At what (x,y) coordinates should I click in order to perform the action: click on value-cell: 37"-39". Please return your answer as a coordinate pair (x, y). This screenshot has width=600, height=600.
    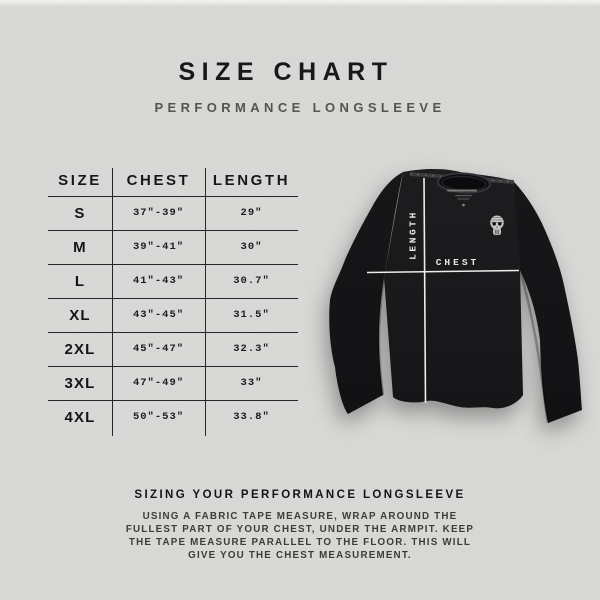
    Looking at the image, I should click on (158, 213).